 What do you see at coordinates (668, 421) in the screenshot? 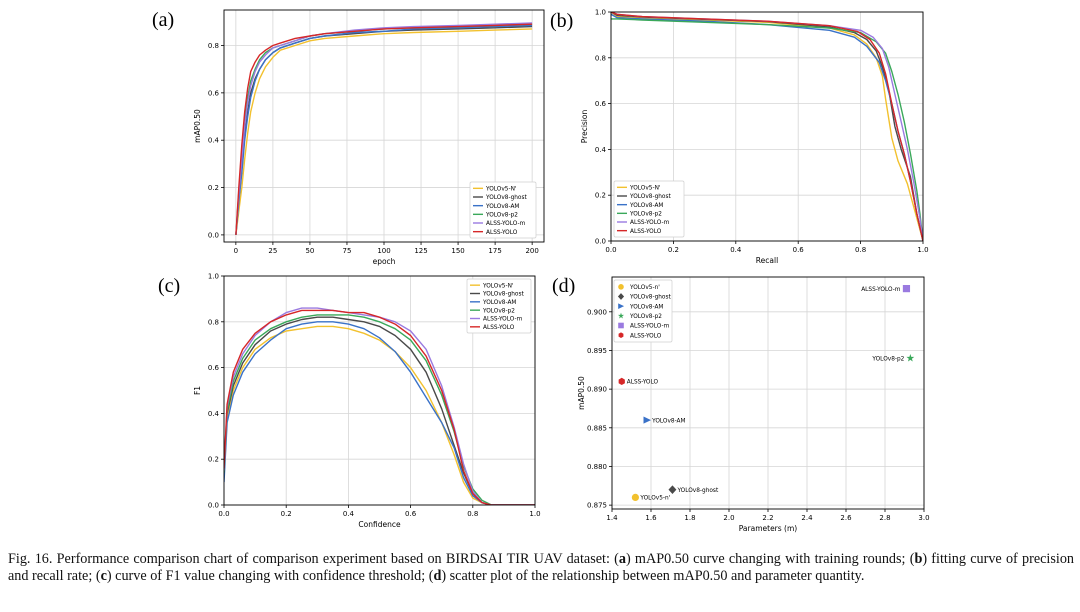
I see `point-label-yolov8-am: YOLOv8-AM` at bounding box center [668, 421].